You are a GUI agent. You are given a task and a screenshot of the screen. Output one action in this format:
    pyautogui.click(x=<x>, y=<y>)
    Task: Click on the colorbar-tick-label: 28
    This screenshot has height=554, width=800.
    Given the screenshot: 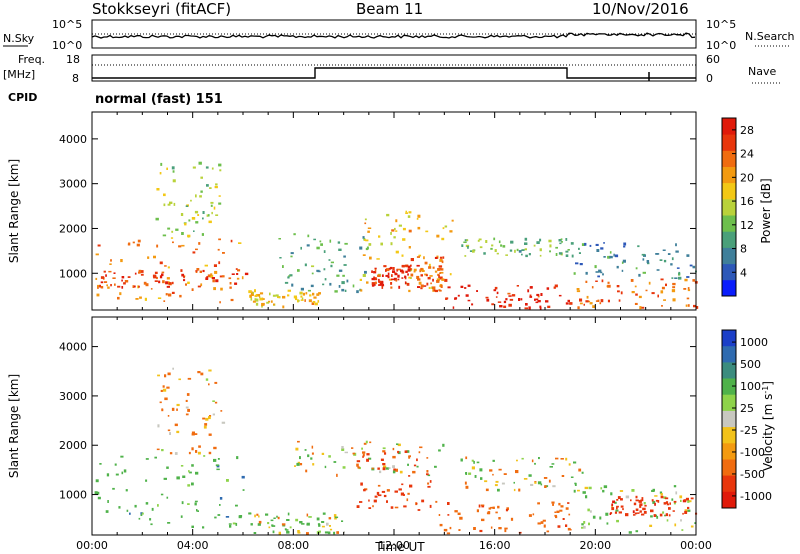 What is the action you would take?
    pyautogui.click(x=747, y=130)
    